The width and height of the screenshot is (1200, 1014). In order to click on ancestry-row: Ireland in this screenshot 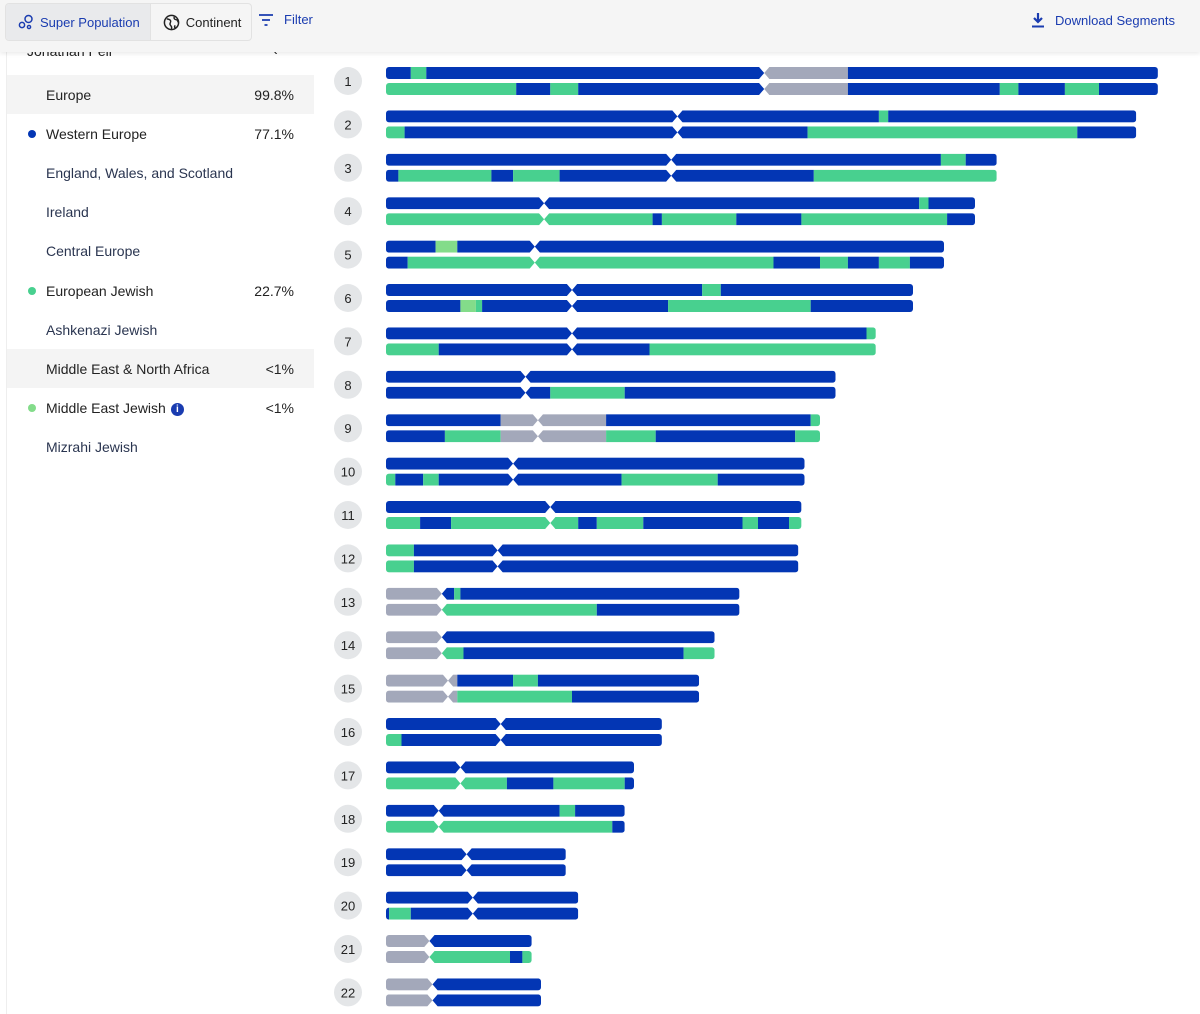, I will do `click(160, 212)`.